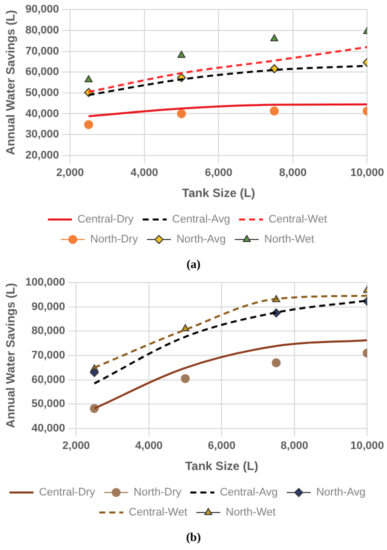  What do you see at coordinates (45, 282) in the screenshot?
I see `y-tick-label: 100,000` at bounding box center [45, 282].